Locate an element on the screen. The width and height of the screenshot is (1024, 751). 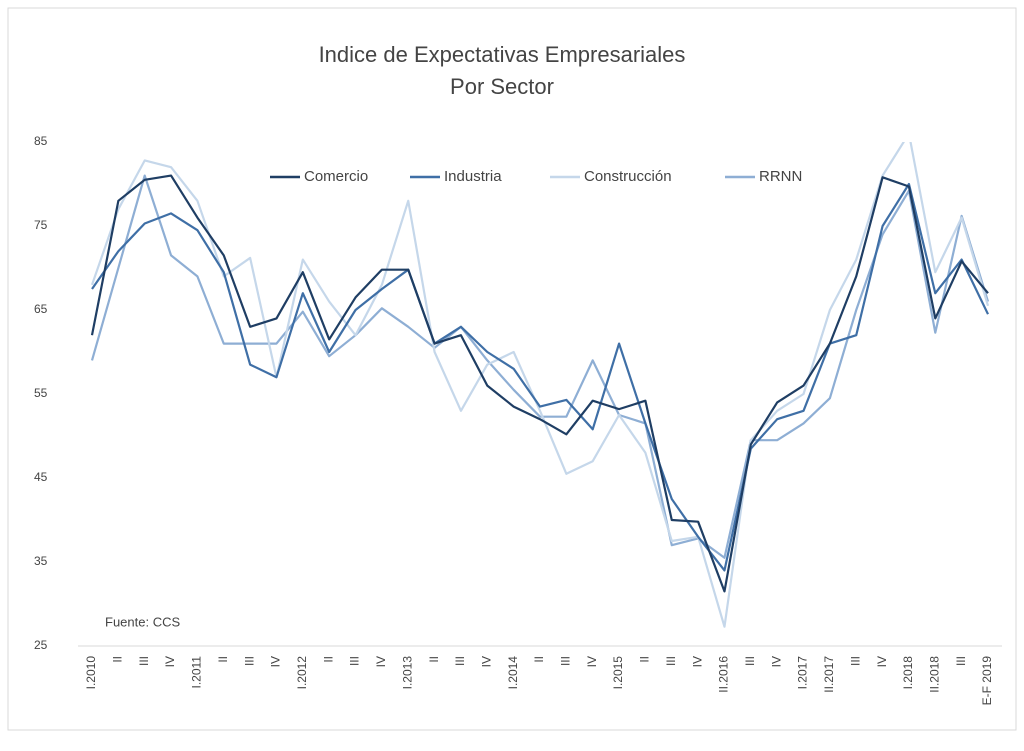
source-note: Fuente: CCS is located at coordinates (142, 621).